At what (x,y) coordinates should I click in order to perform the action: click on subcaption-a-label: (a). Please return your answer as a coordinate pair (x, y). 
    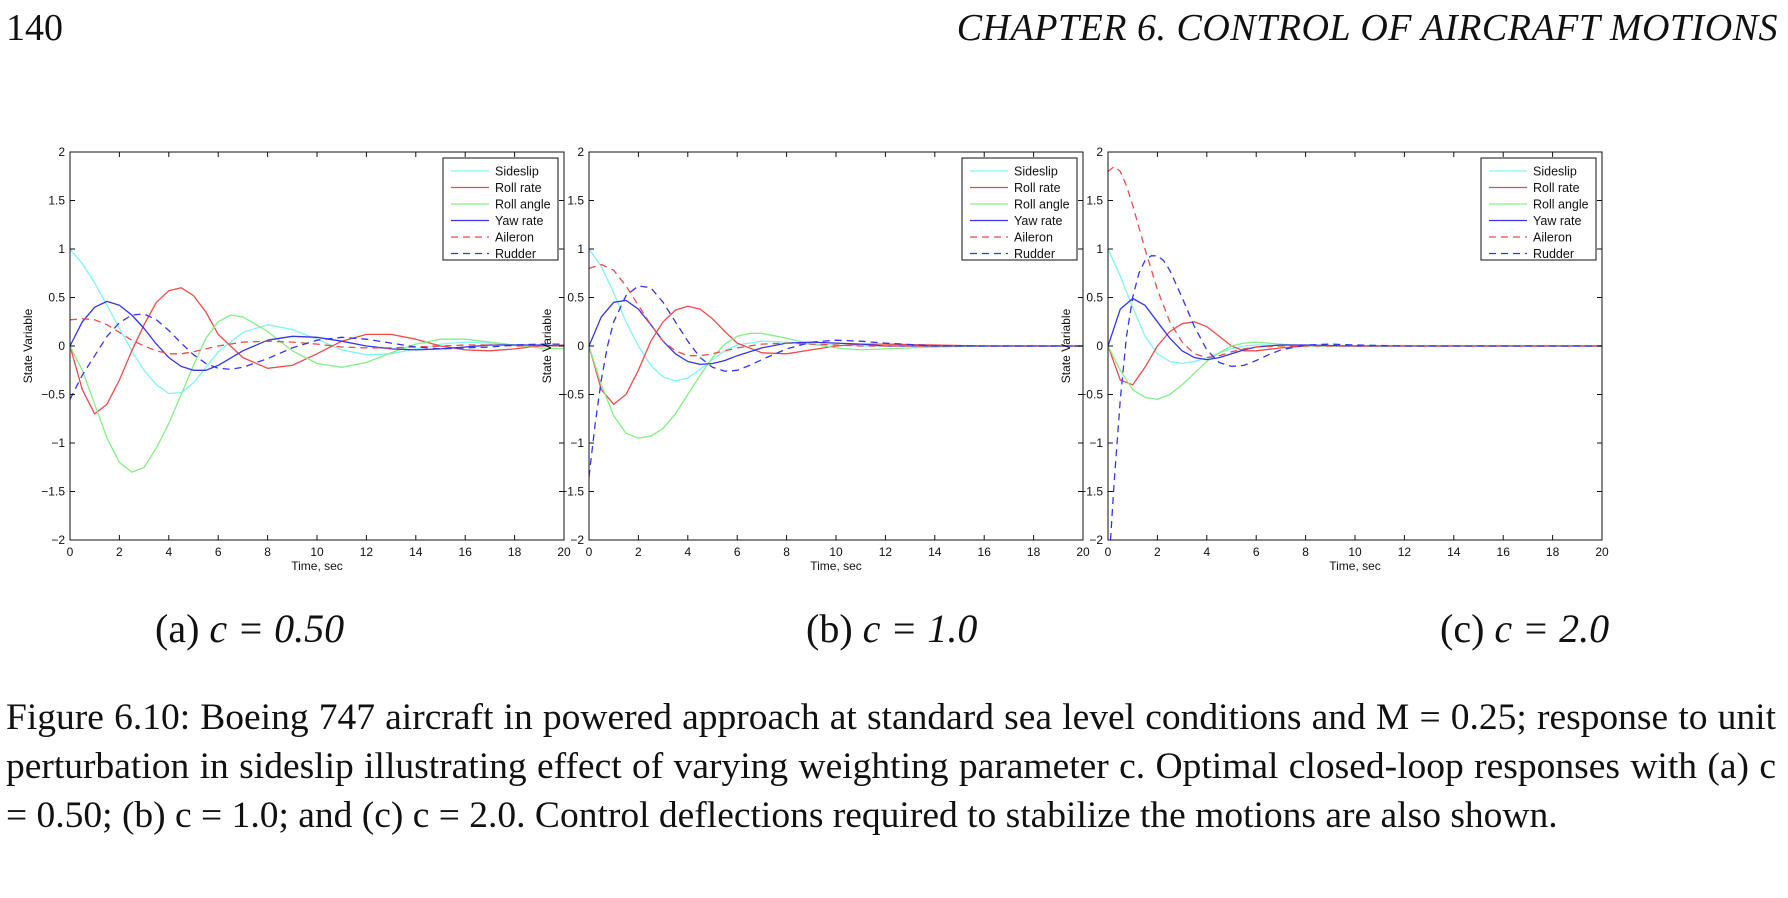
    Looking at the image, I should click on (177, 628).